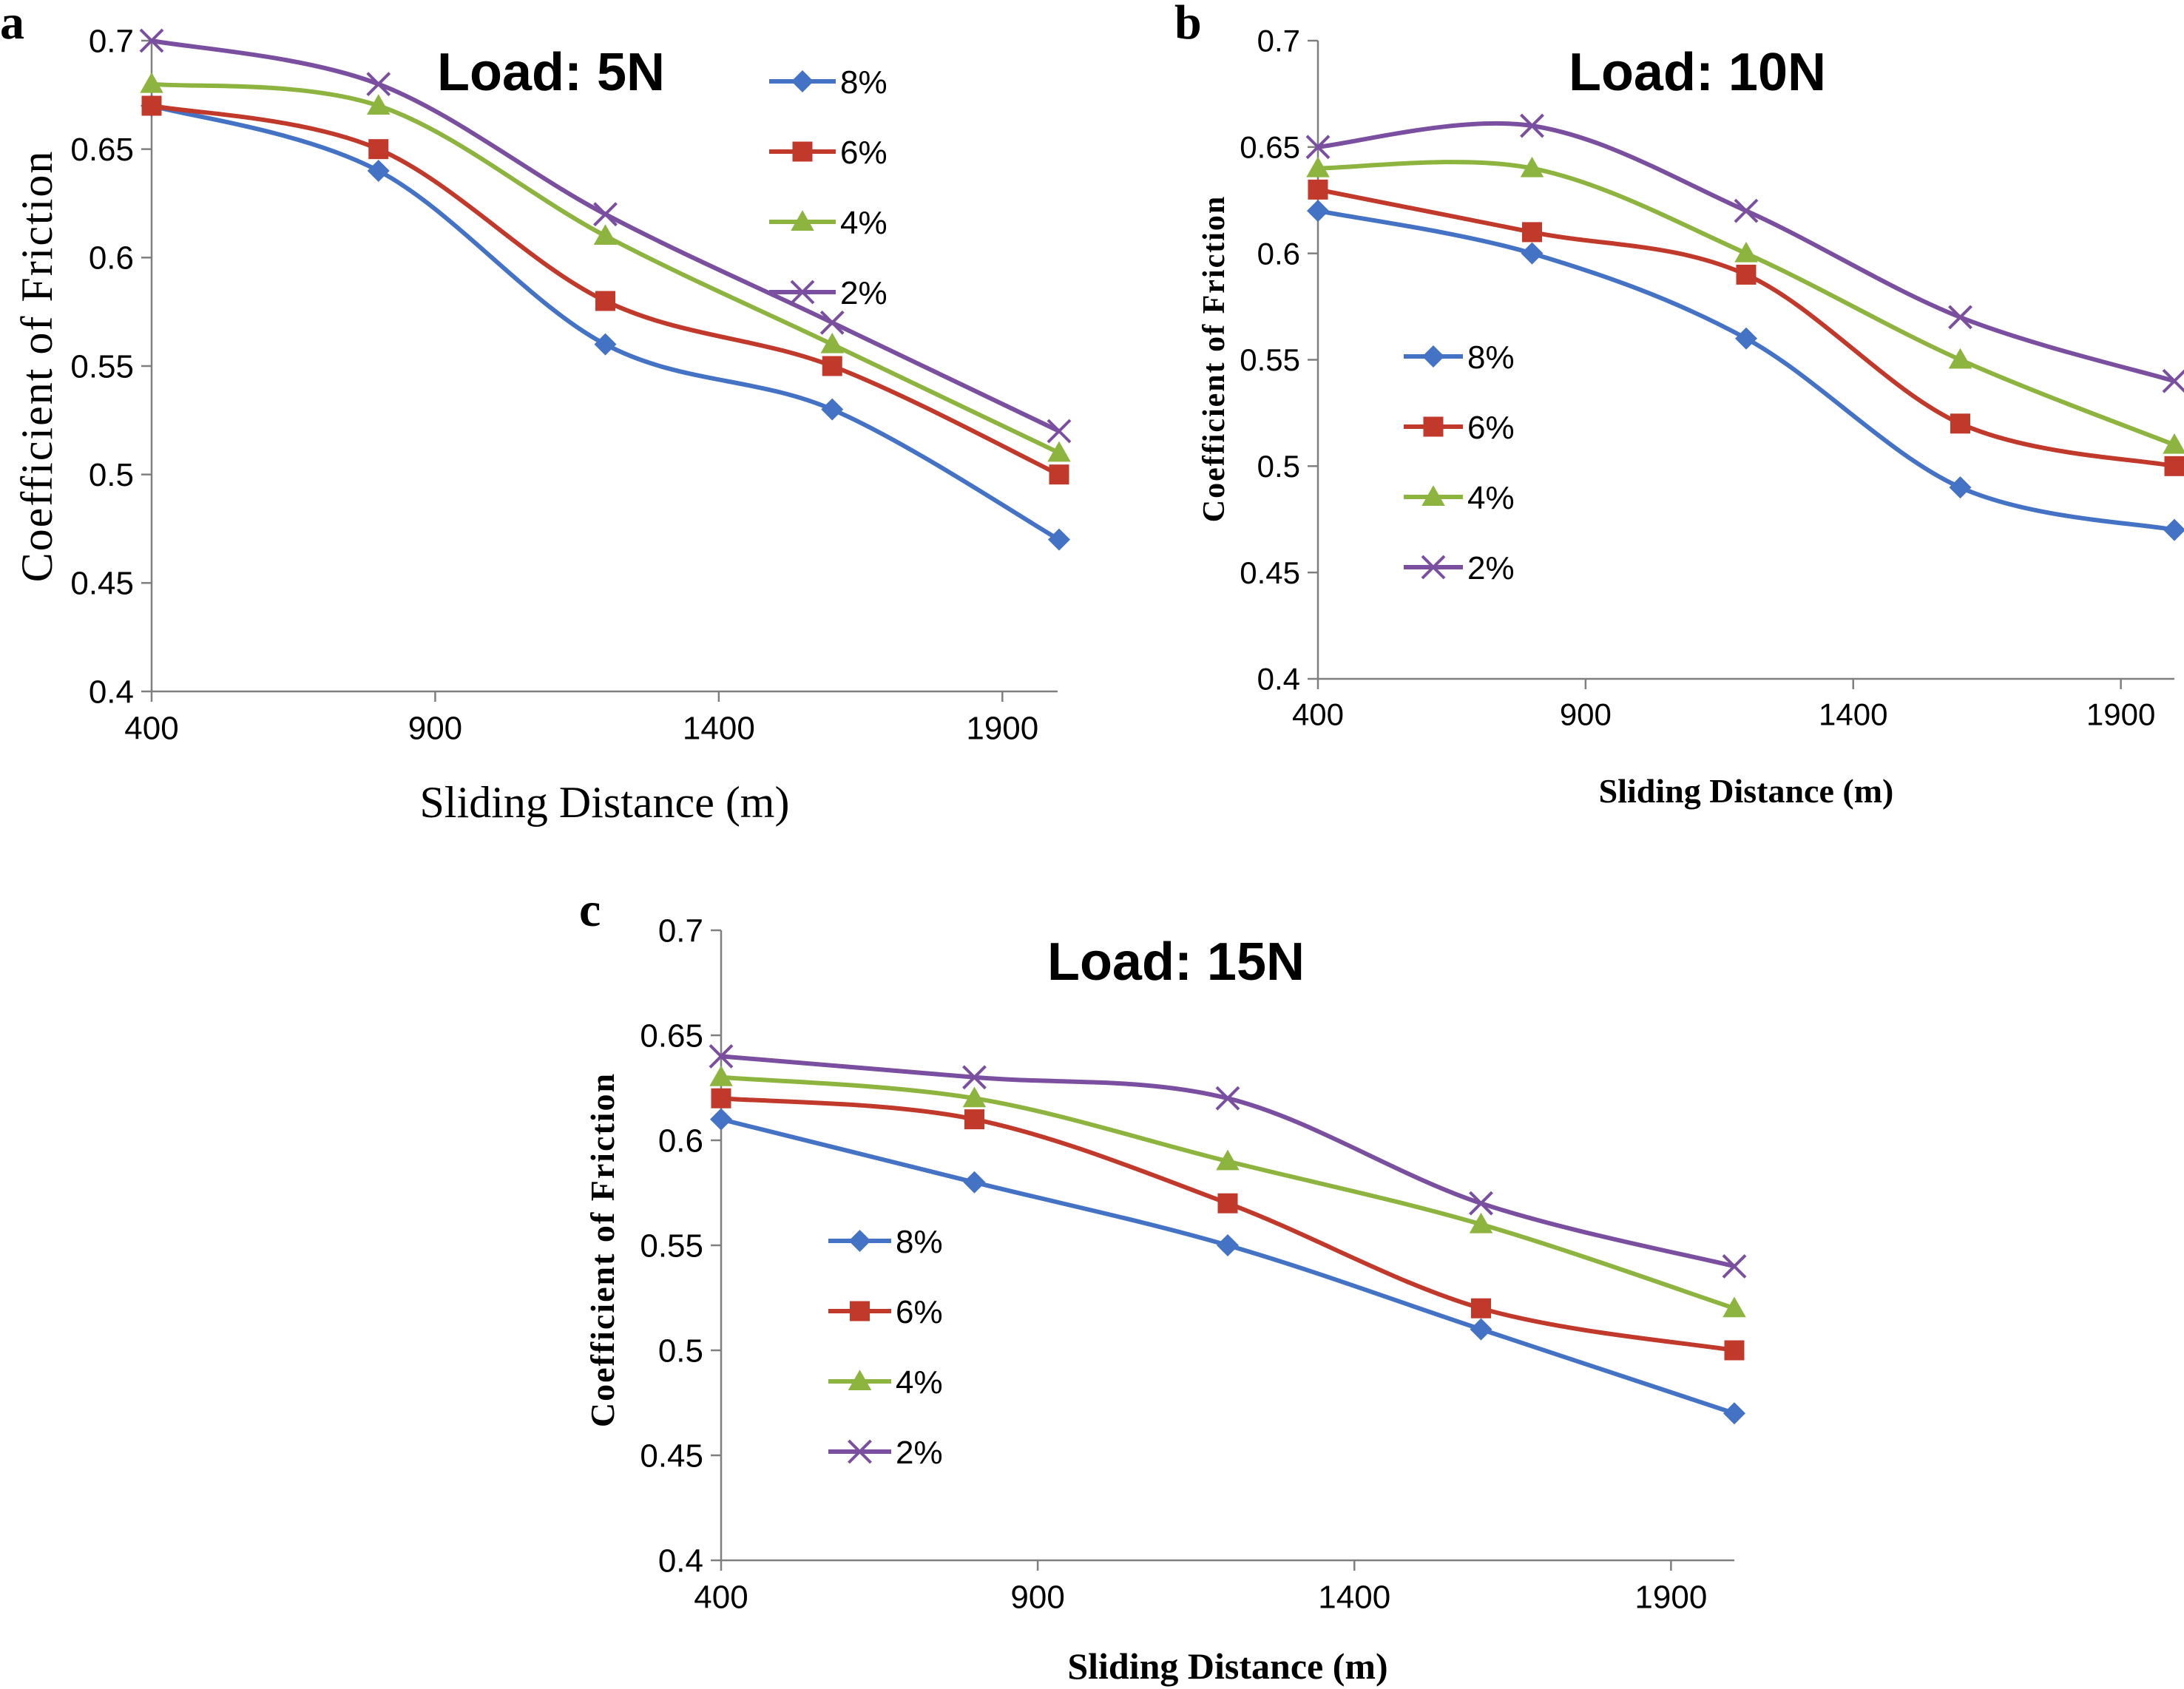 This screenshot has width=2184, height=1689. What do you see at coordinates (1188, 25) in the screenshot?
I see `panel-label: b` at bounding box center [1188, 25].